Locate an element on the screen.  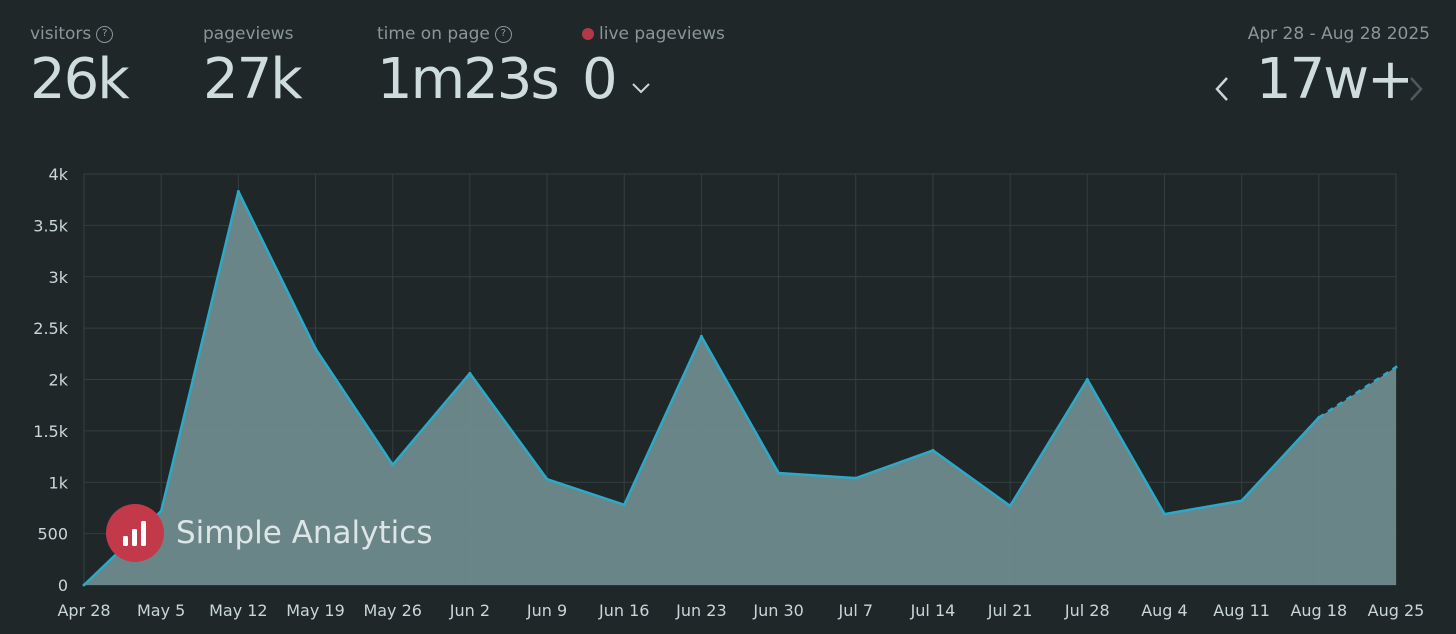
visitors-value: 26k is located at coordinates (80, 79).